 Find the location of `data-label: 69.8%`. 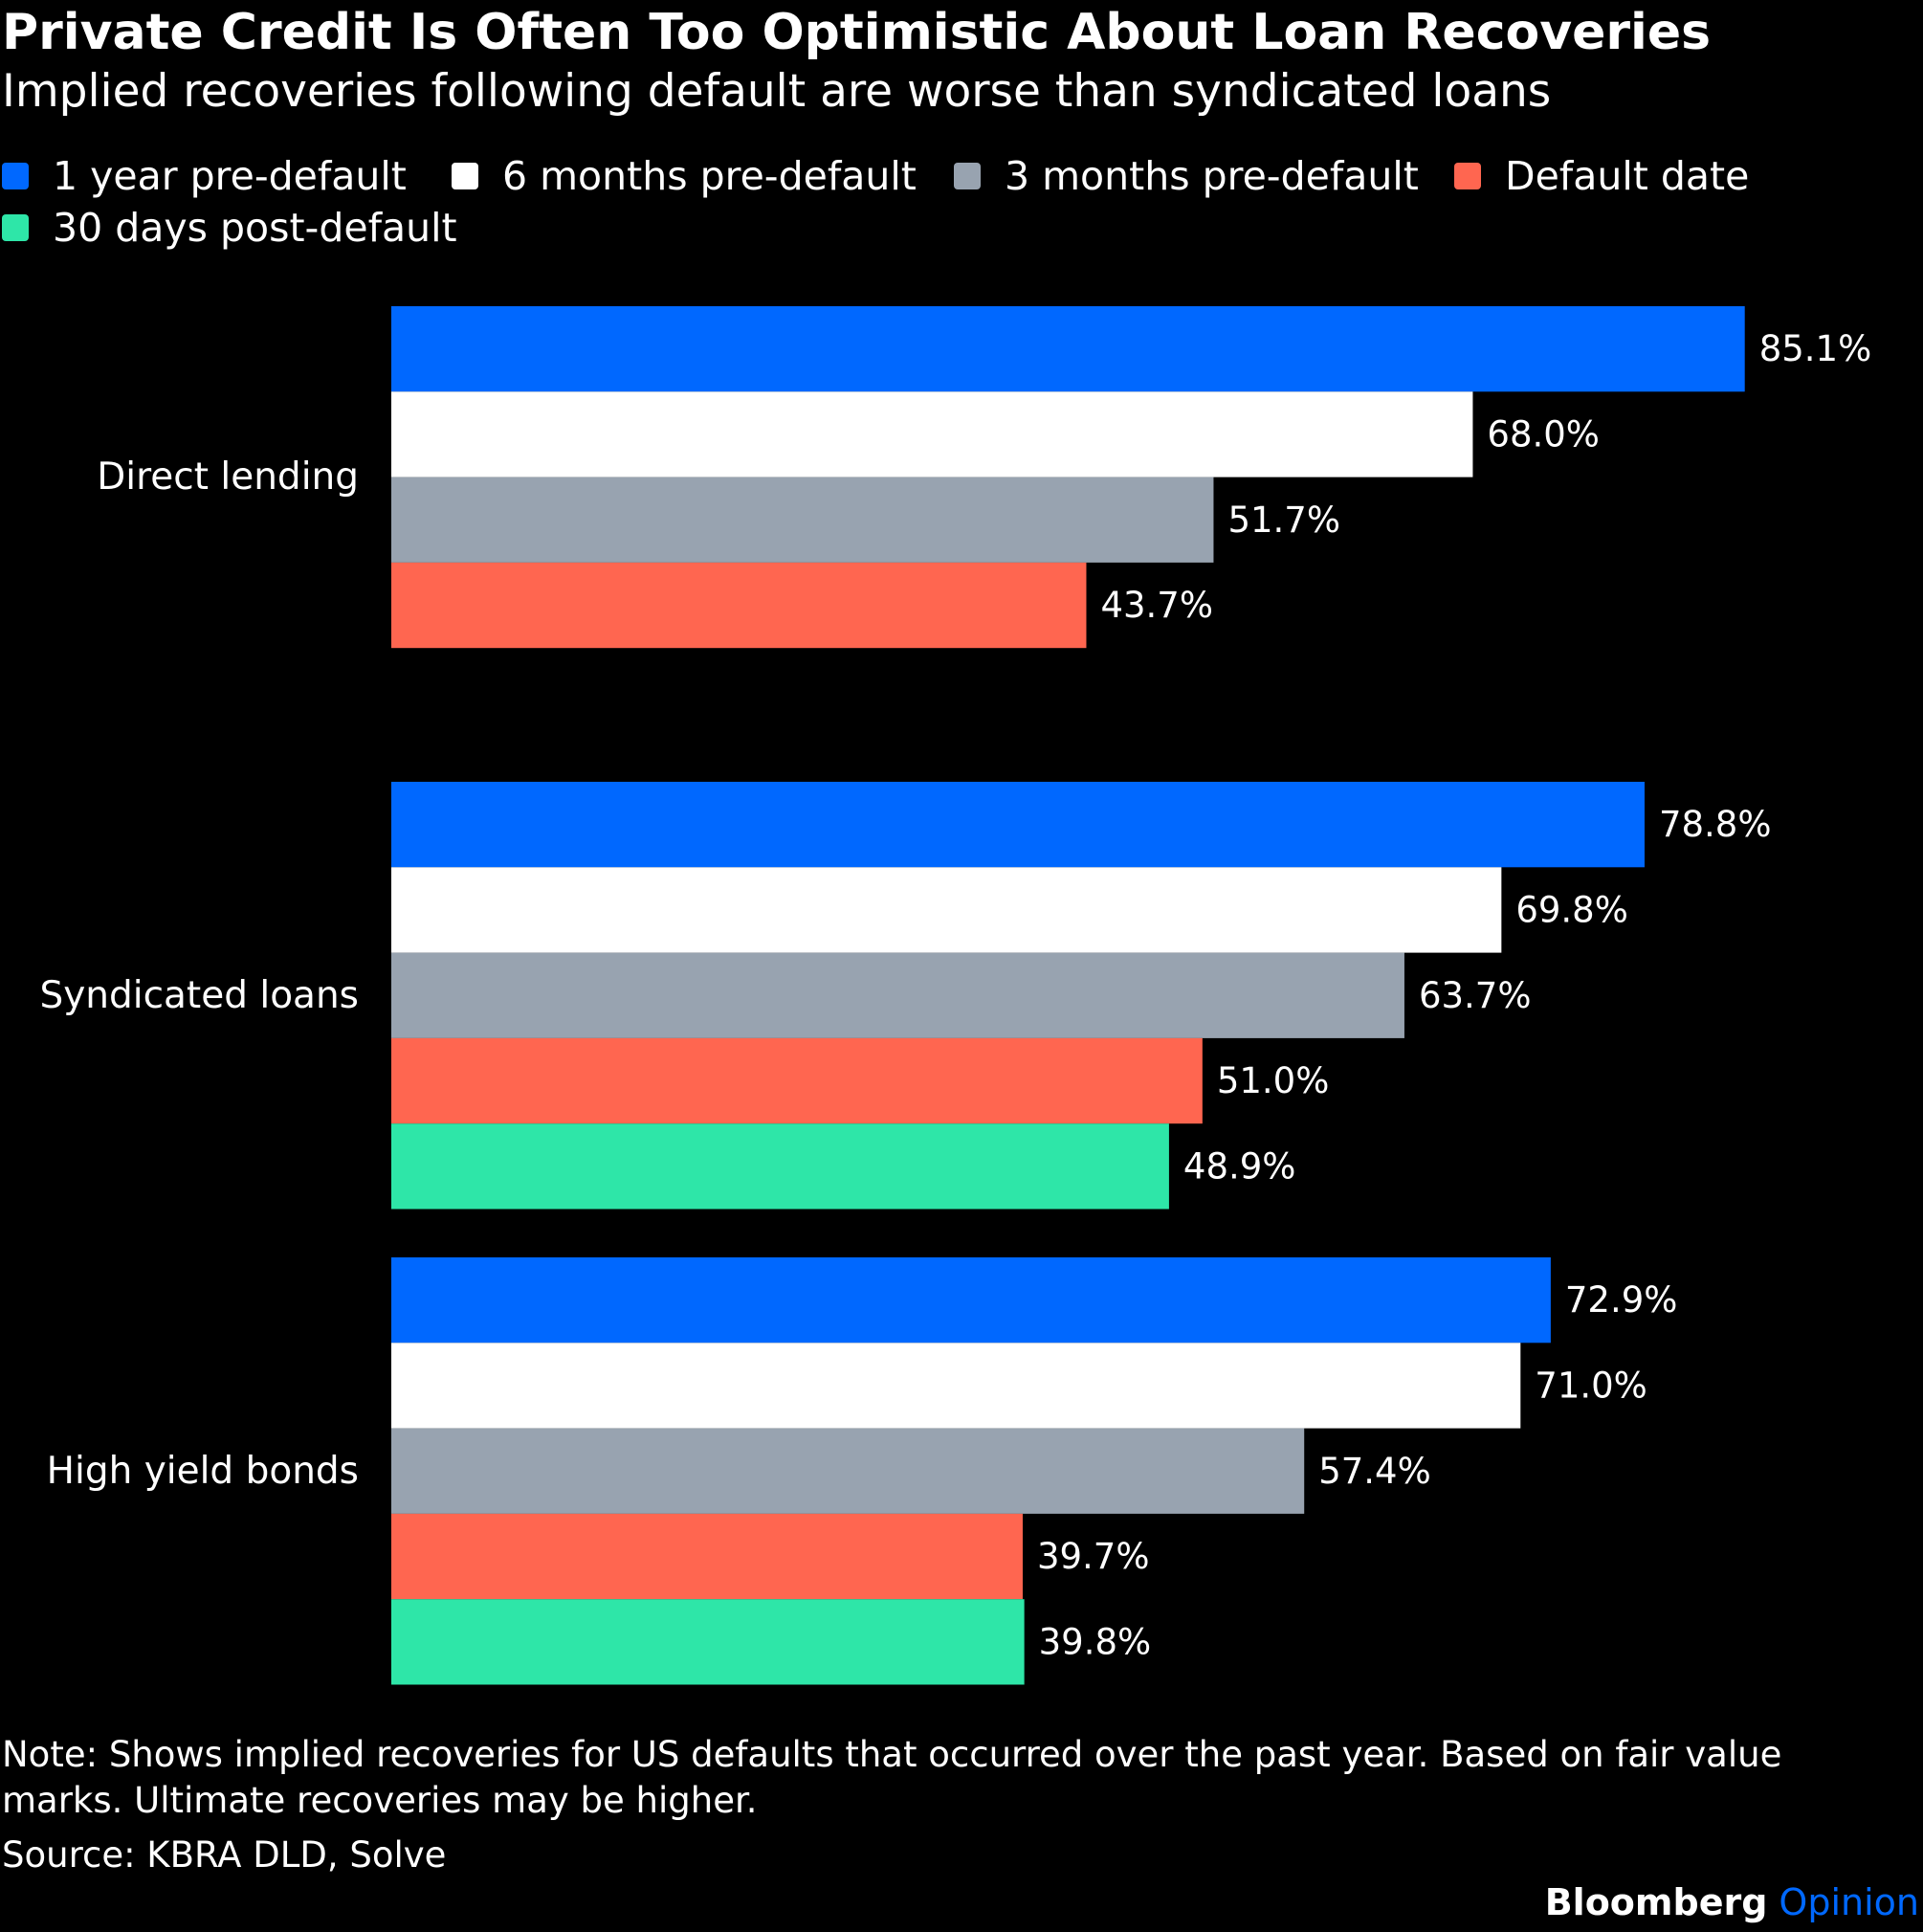

data-label: 69.8% is located at coordinates (1572, 909).